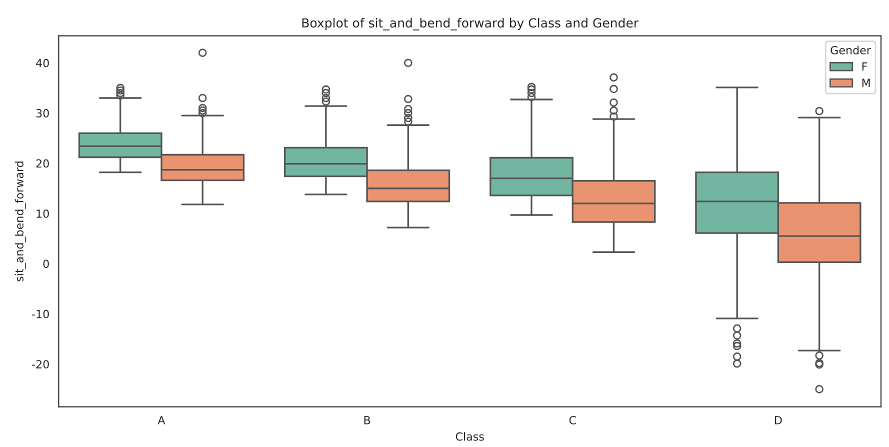 Image resolution: width=889 pixels, height=447 pixels. Describe the element at coordinates (162, 420) in the screenshot. I see `x-tick-label: A` at that location.